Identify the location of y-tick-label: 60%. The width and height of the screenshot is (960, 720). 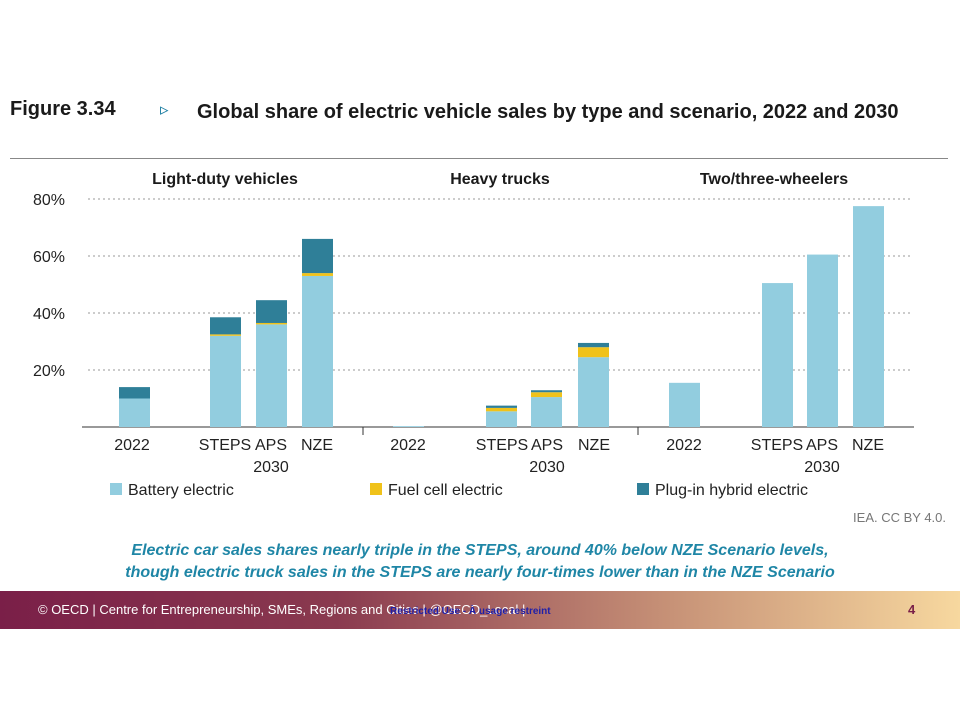
(49, 257).